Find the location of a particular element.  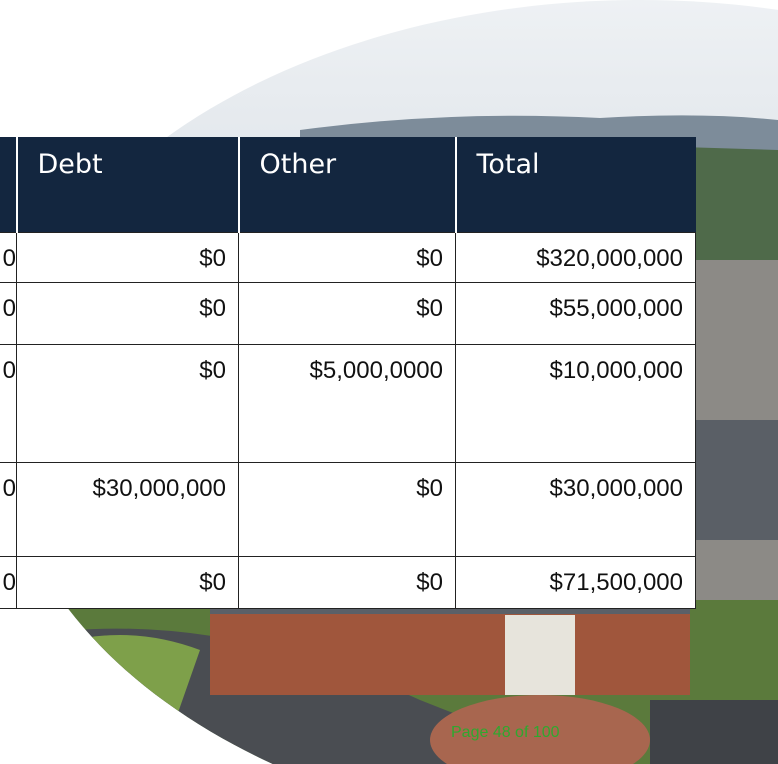

table-row: 0 $0 $0 $55,000,000 is located at coordinates (348, 313).